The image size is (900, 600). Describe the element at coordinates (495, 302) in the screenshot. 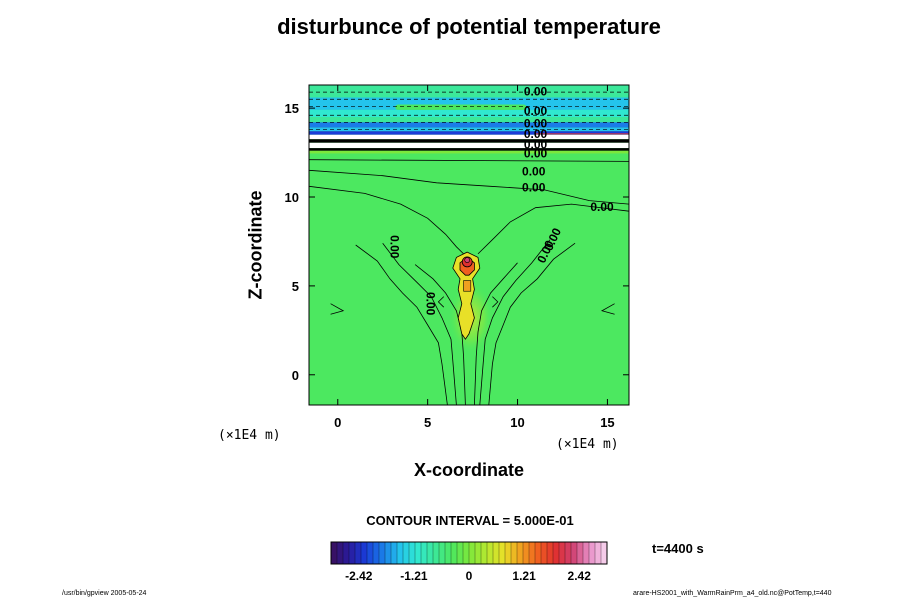

I see `contour-small-r` at that location.